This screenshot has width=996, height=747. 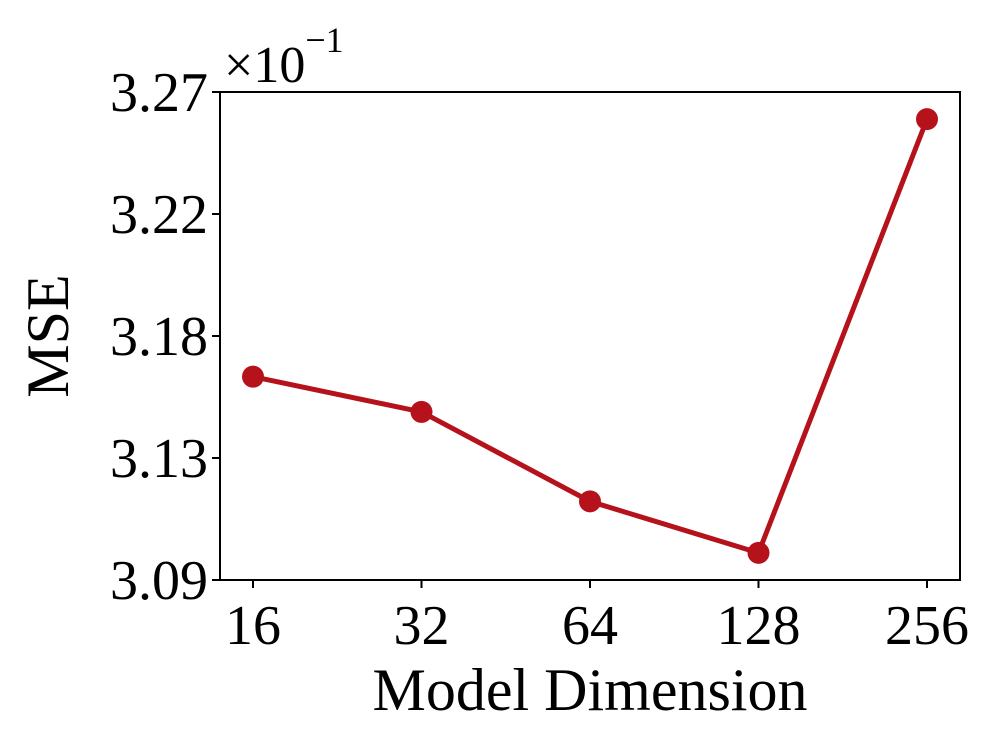 I want to click on x-tick-label: 64, so click(x=590, y=626).